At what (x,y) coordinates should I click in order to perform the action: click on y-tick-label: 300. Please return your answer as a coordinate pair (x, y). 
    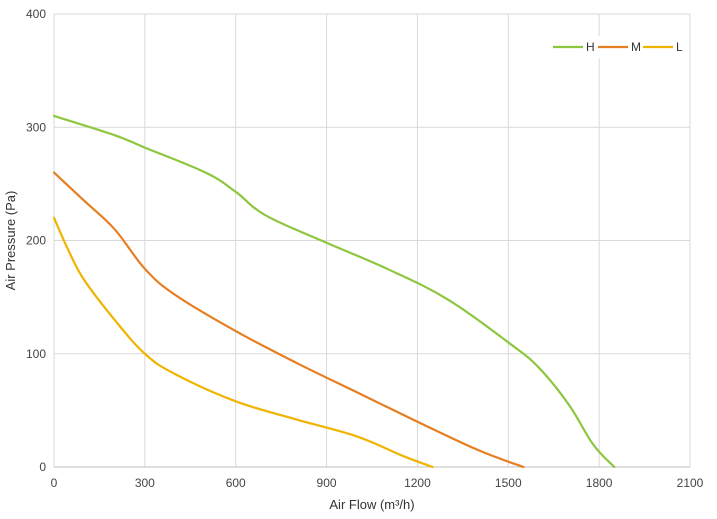
    Looking at the image, I should click on (36, 127).